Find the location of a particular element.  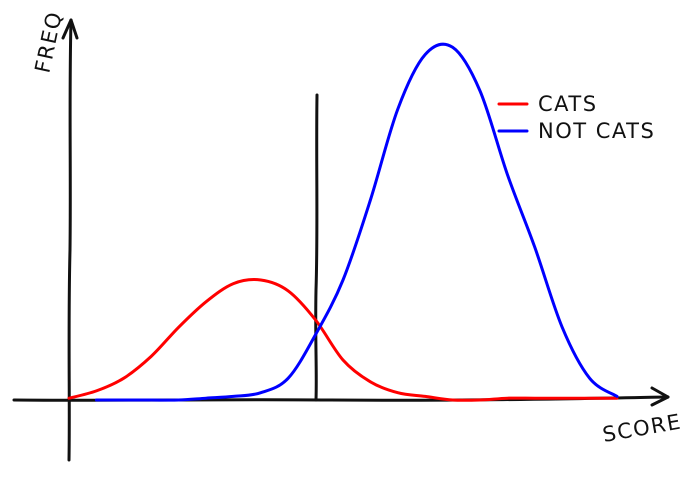

x-axis-label: SCORE is located at coordinates (642, 428).